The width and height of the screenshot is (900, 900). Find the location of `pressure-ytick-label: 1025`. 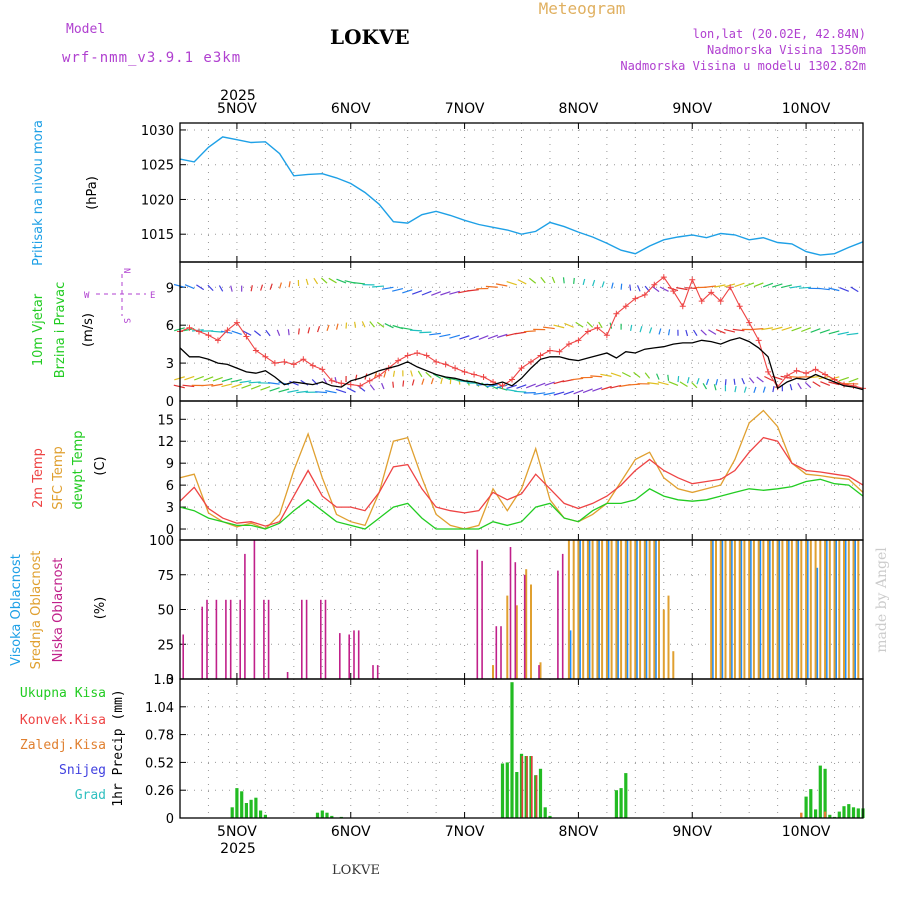

pressure-ytick-label: 1025 is located at coordinates (157, 166).